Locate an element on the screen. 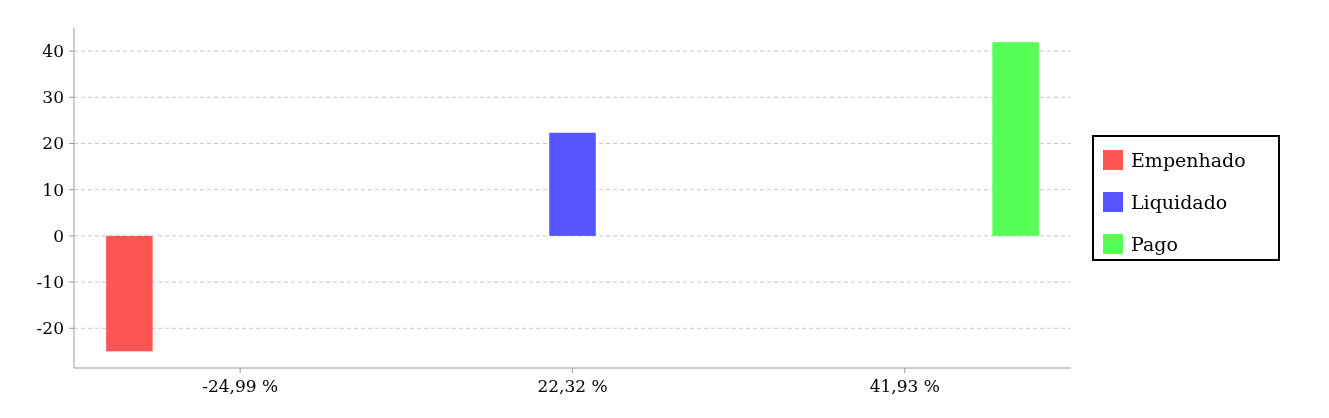  legend-label: Empenhado is located at coordinates (1188, 159).